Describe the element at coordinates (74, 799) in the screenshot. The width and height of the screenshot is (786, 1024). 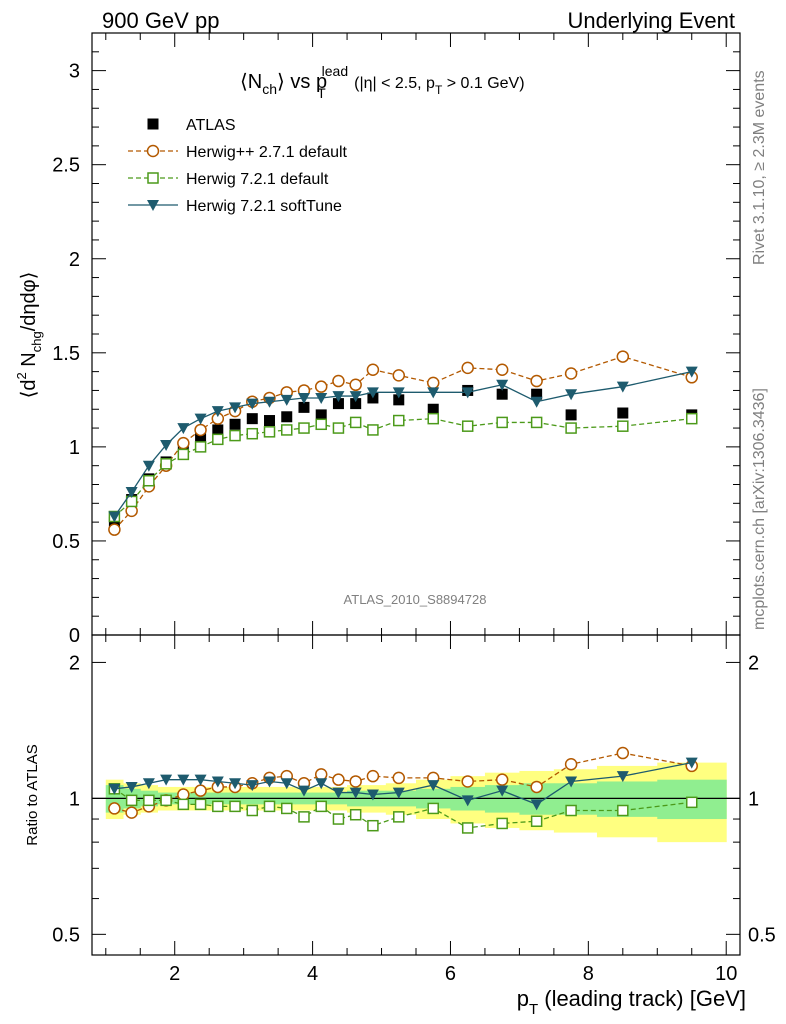
I see `y-tick-label-ratio: 1` at that location.